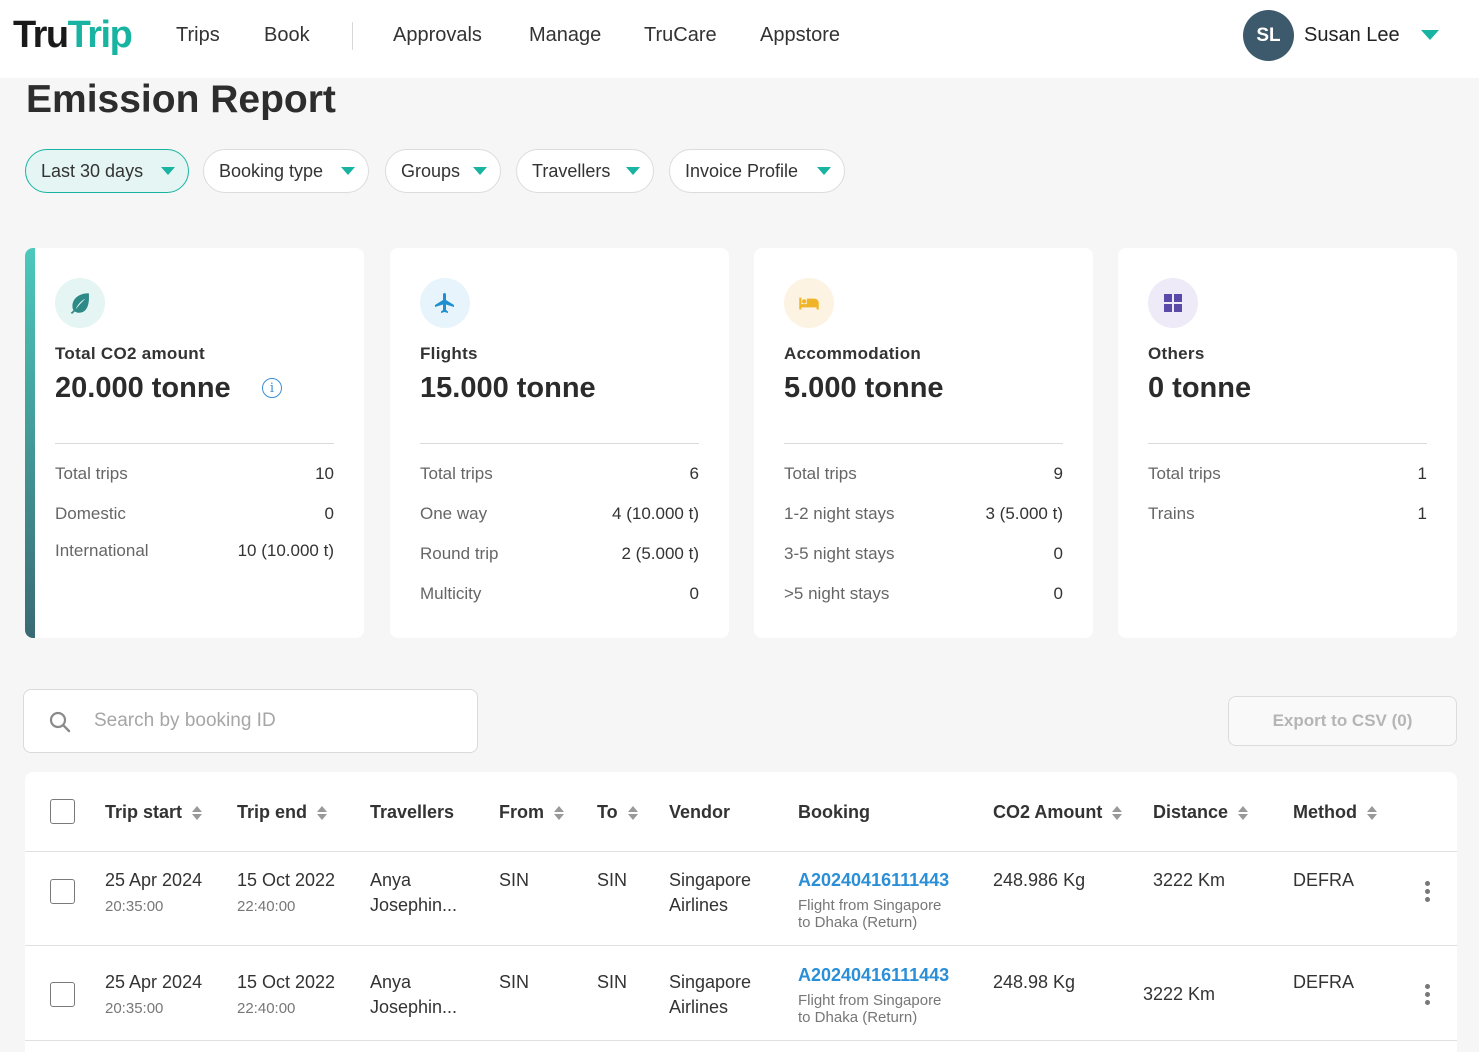 The height and width of the screenshot is (1052, 1479). I want to click on column-header-trip-end: Trip end, so click(282, 812).